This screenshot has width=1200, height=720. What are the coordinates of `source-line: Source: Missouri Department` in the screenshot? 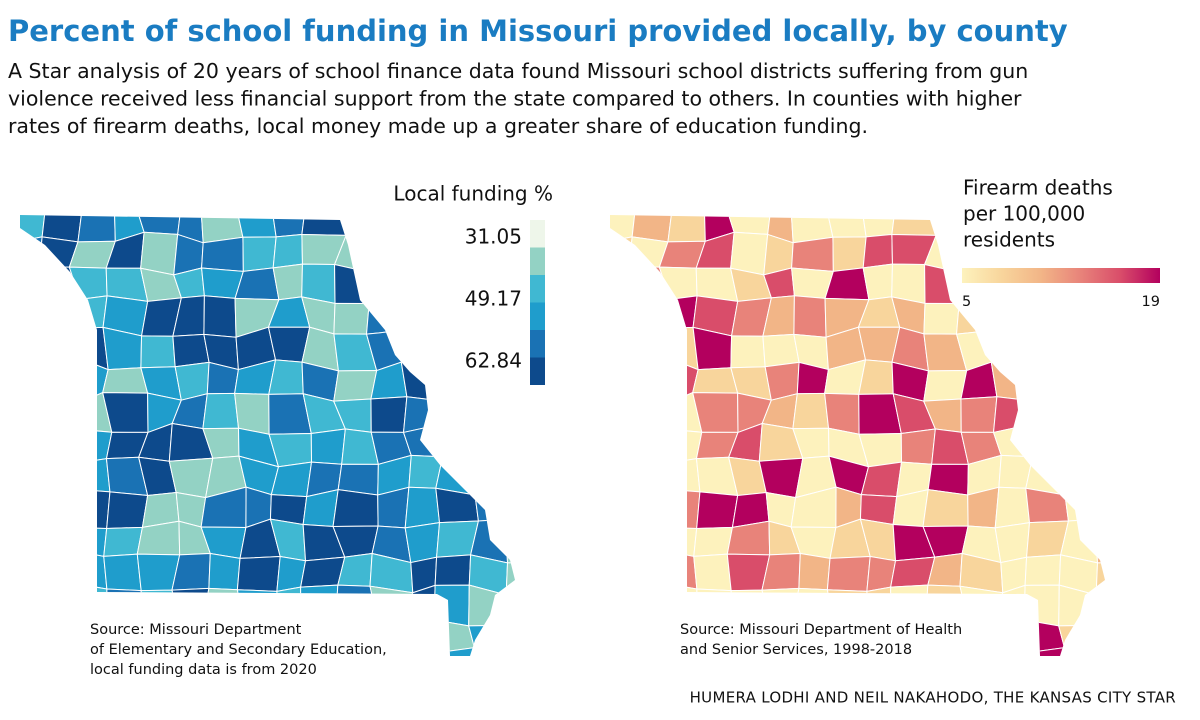 It's located at (196, 630).